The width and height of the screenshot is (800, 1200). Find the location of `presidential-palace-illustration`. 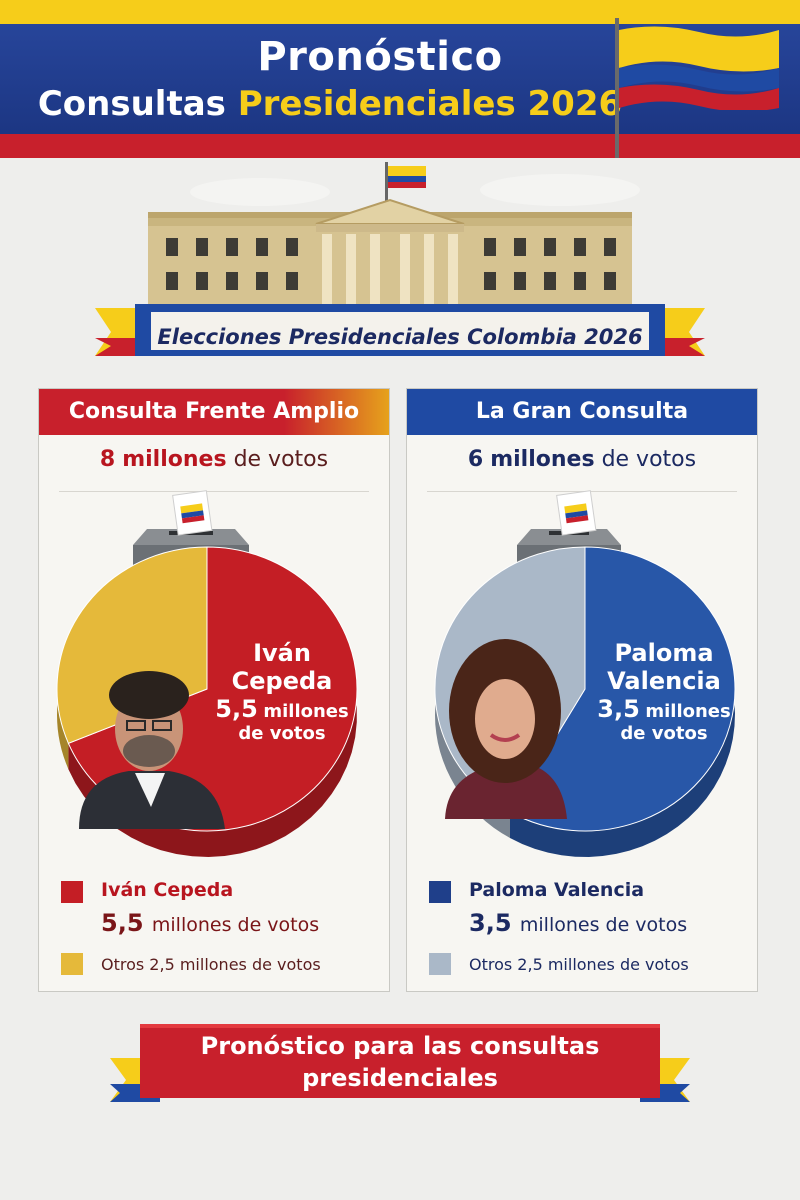

presidential-palace-illustration is located at coordinates (394, 236).